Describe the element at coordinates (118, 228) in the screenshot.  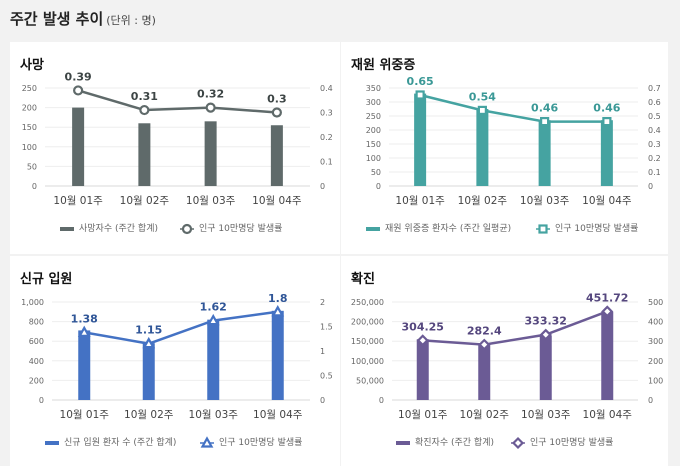
I see `legend-label: 사망자수 (주간 합계)` at that location.